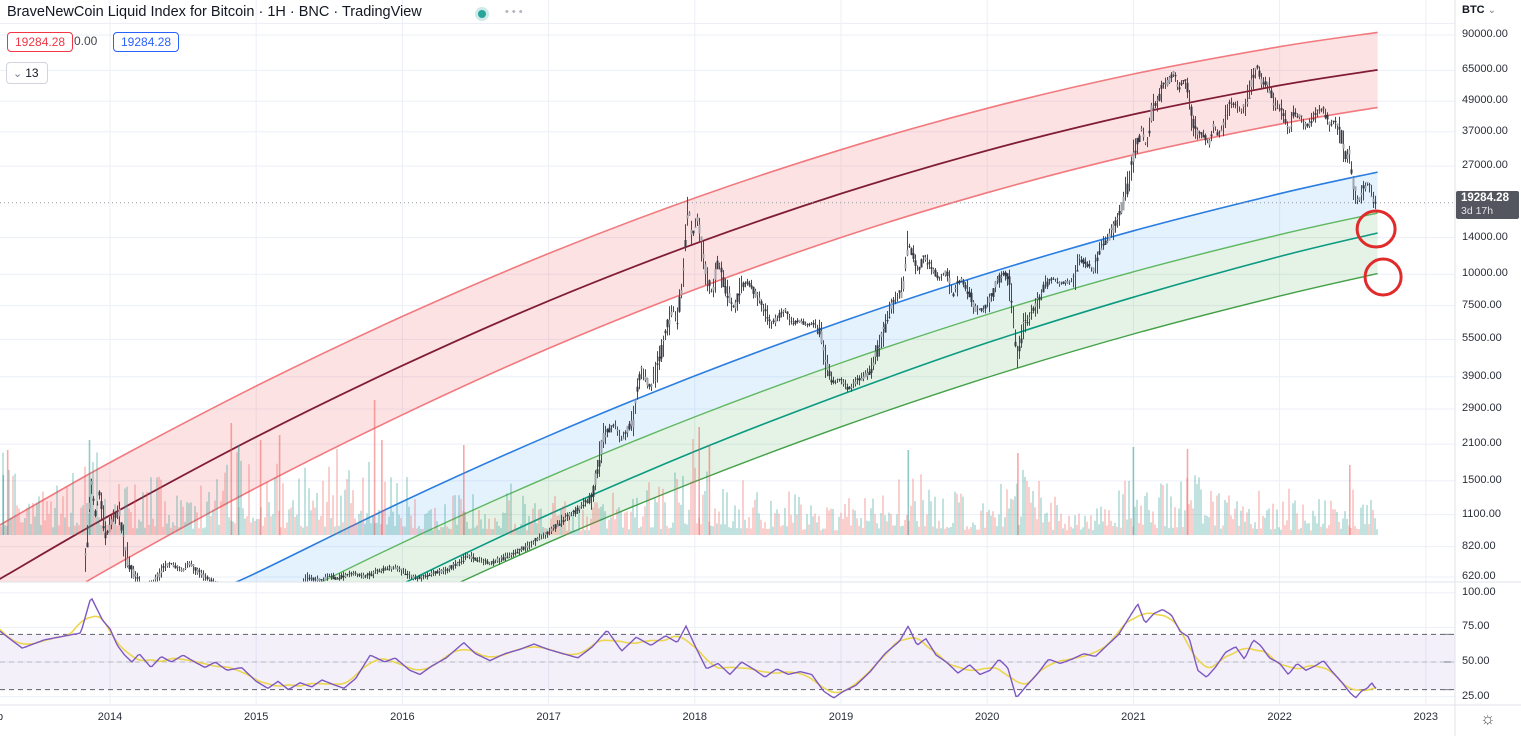 The width and height of the screenshot is (1521, 736). Describe the element at coordinates (2, 717) in the screenshot. I see `time-axis-label-clipped: p` at that location.